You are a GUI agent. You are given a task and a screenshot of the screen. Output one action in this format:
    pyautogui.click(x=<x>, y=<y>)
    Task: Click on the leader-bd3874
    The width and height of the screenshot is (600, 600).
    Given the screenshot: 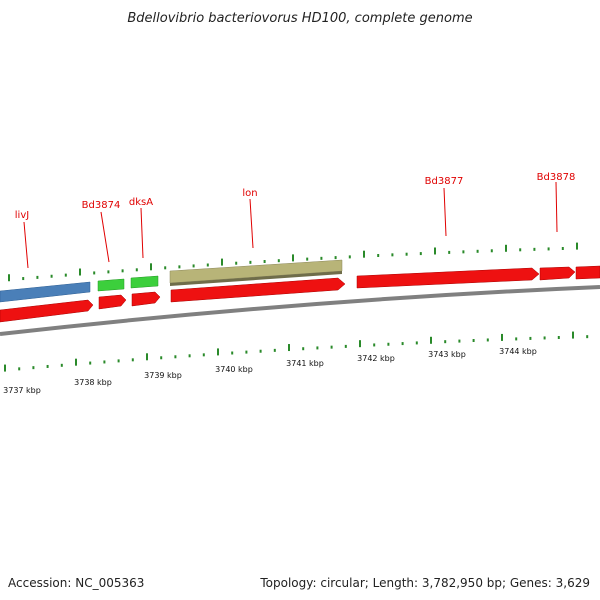 What is the action you would take?
    pyautogui.click(x=105, y=237)
    